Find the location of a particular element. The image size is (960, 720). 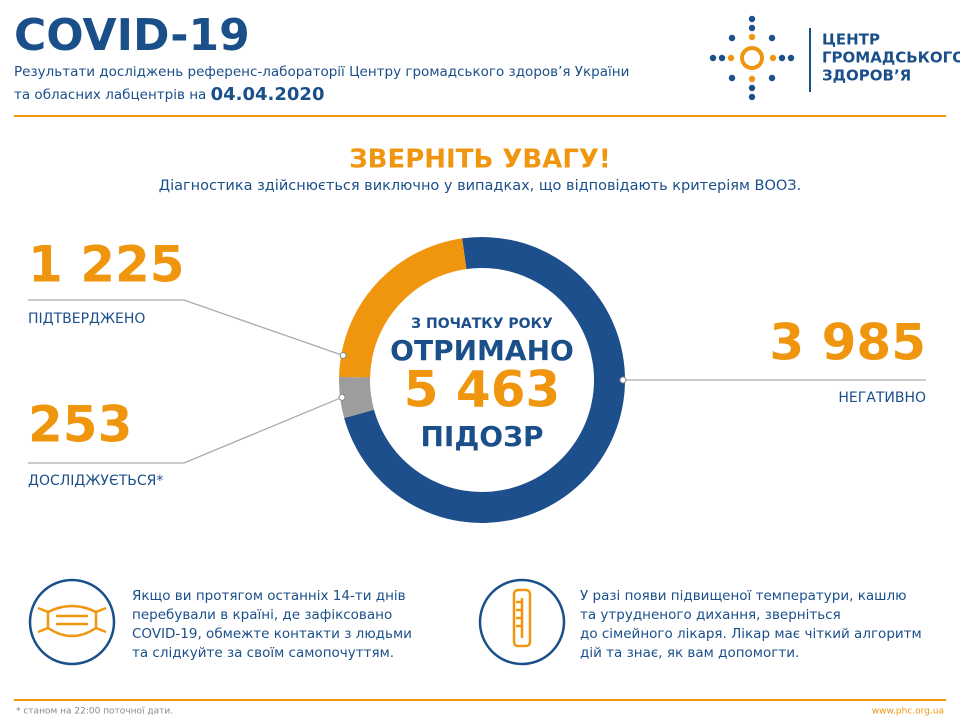

value-label: 1 225 is located at coordinates (106, 265).